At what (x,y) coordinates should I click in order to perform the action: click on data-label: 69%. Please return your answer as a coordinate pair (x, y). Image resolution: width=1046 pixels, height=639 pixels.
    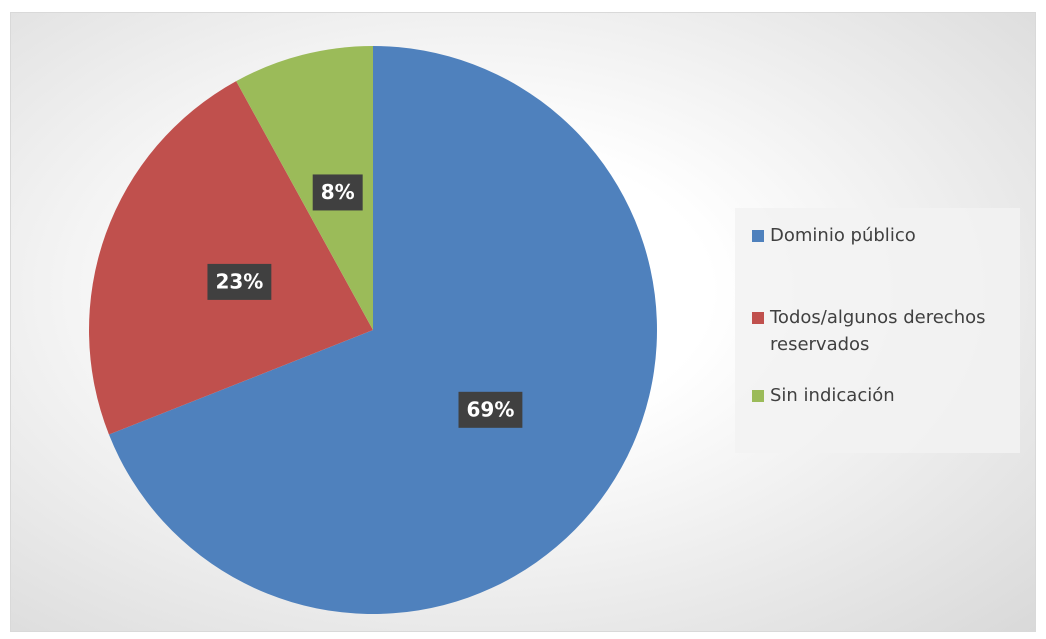
    Looking at the image, I should click on (491, 409).